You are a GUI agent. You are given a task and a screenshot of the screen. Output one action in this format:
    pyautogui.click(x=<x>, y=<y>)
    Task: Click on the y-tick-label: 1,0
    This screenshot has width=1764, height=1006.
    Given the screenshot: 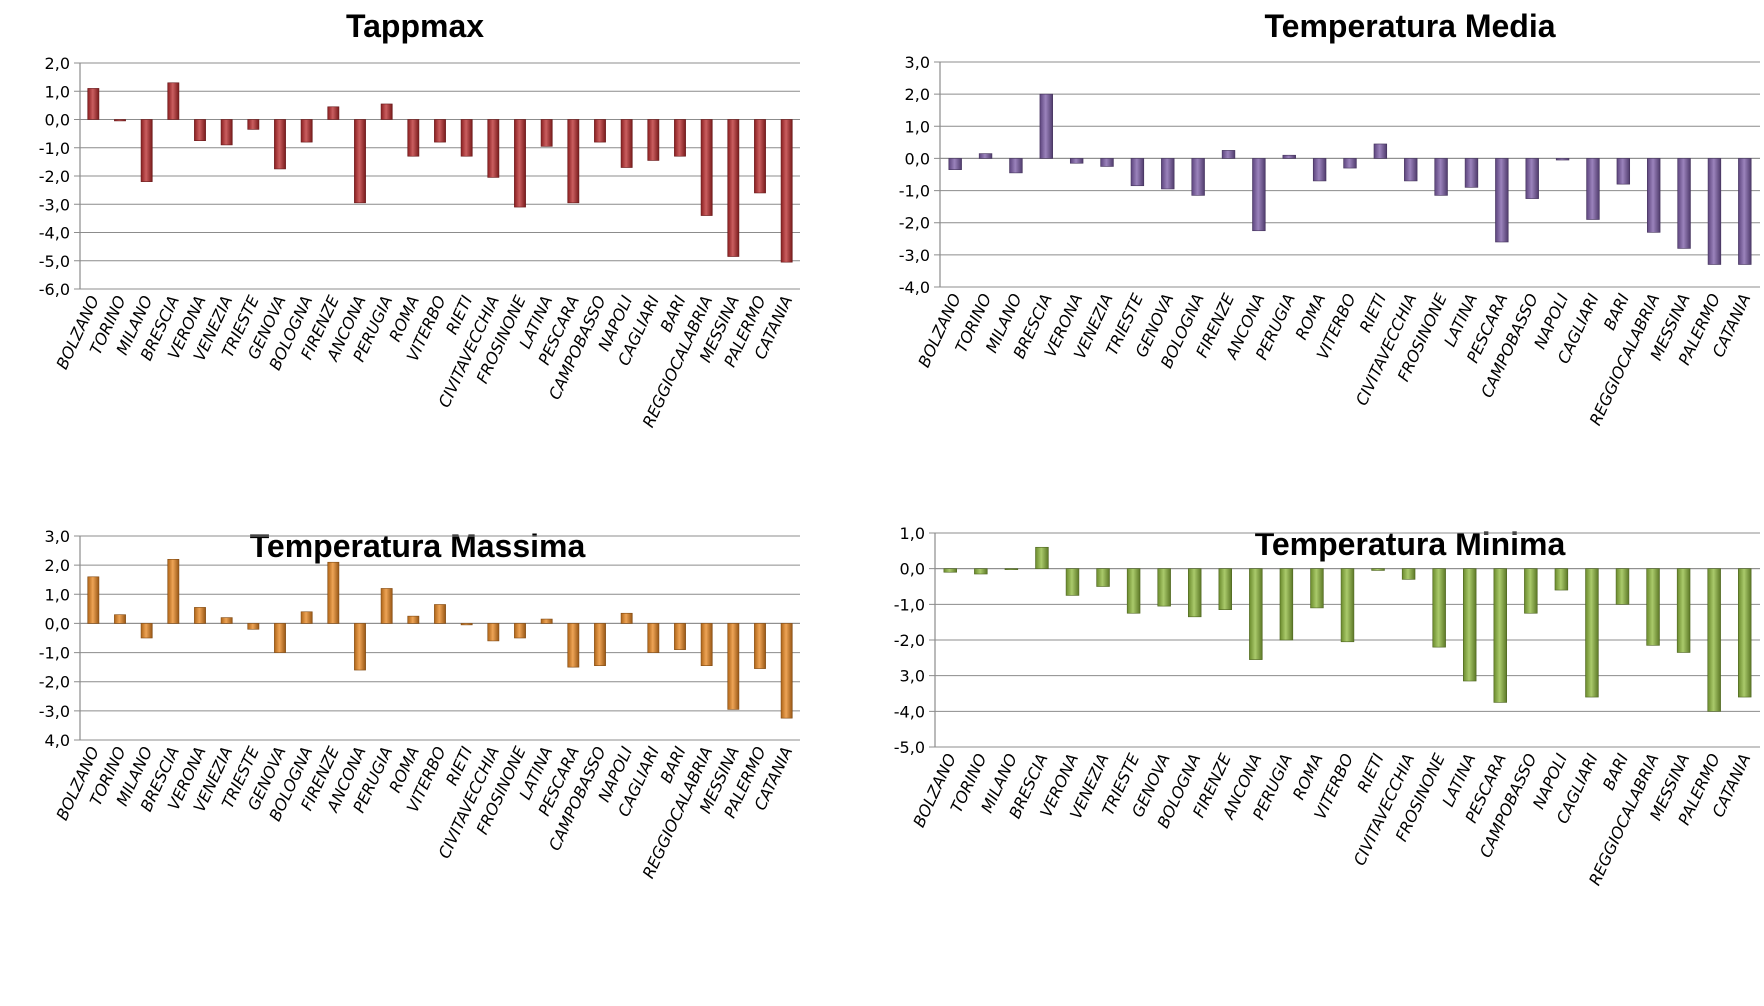 What is the action you would take?
    pyautogui.click(x=57, y=594)
    